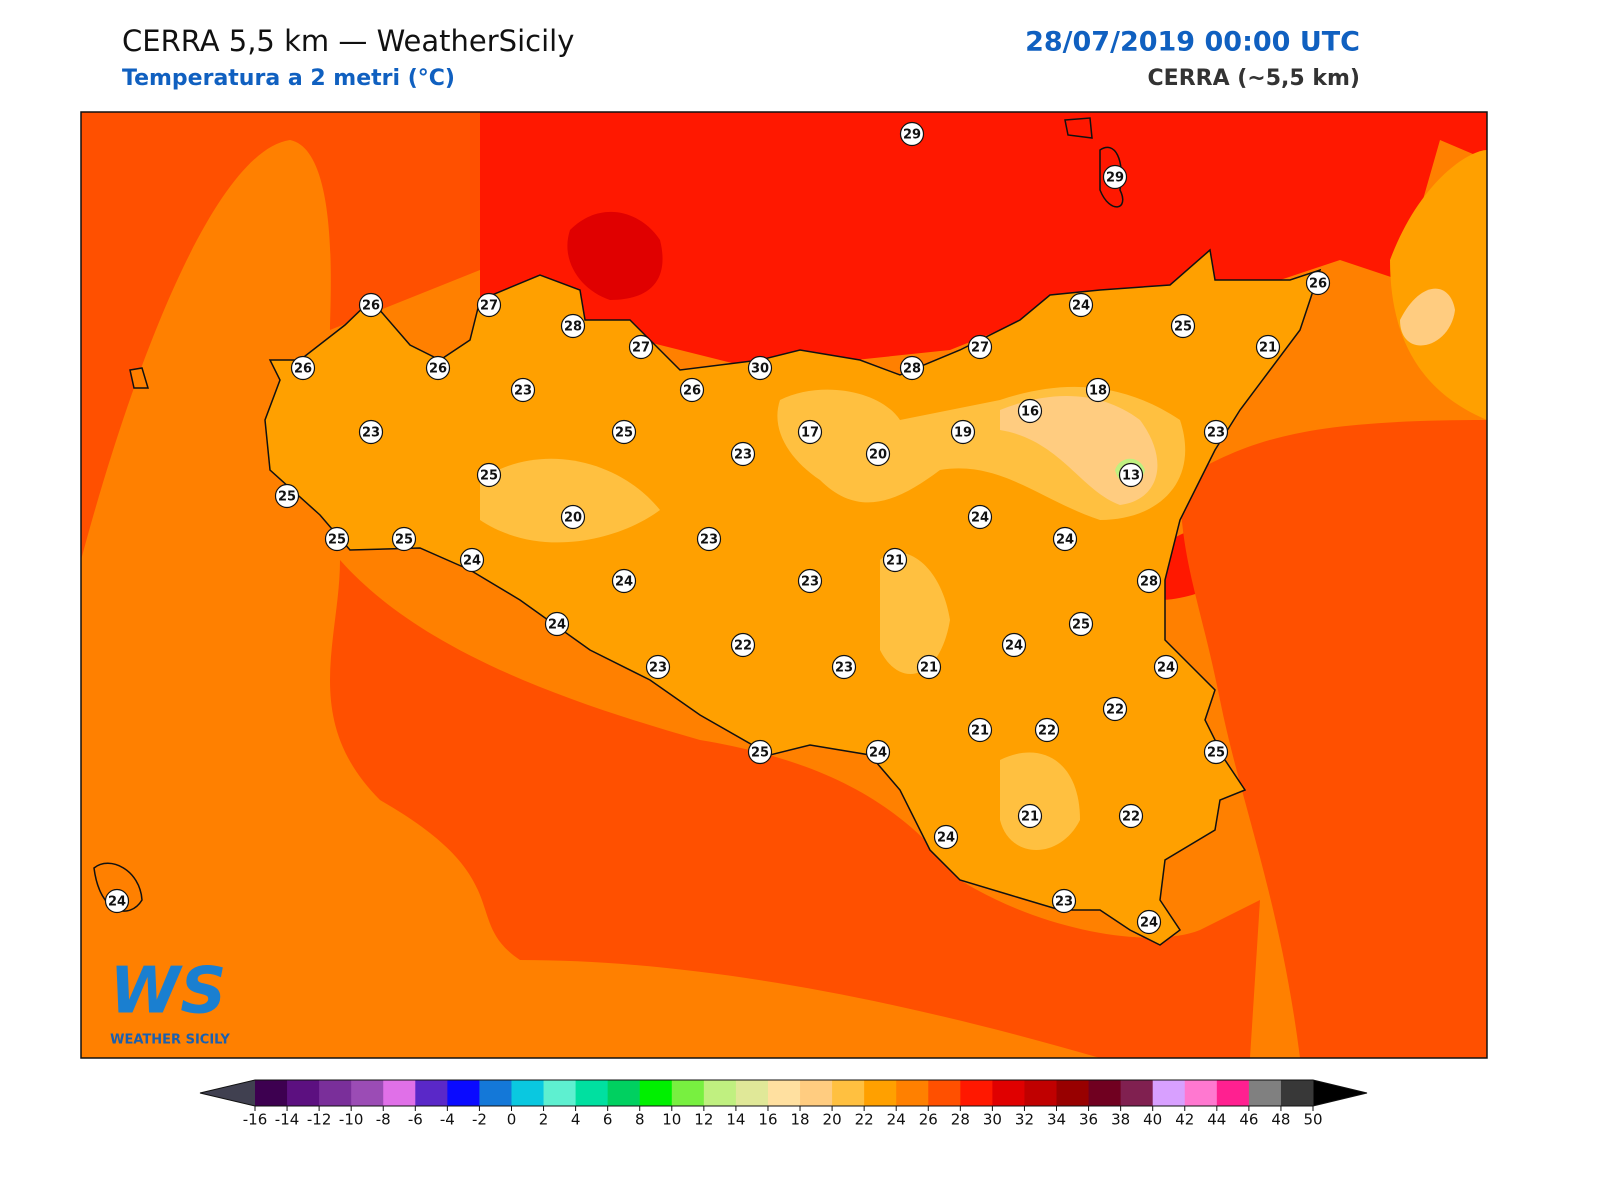 The height and width of the screenshot is (1200, 1600). Describe the element at coordinates (760, 369) in the screenshot. I see `station-value: 30` at that location.